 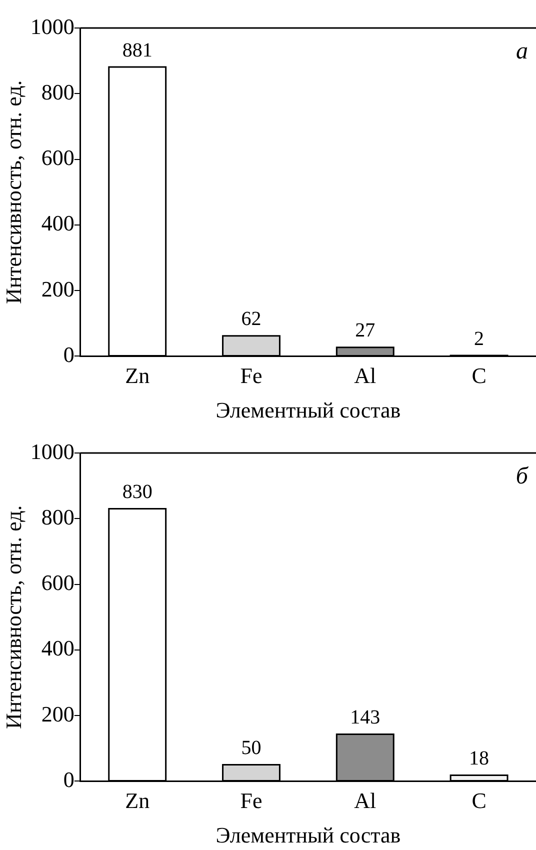 I want to click on data-label: 27, so click(x=365, y=331).